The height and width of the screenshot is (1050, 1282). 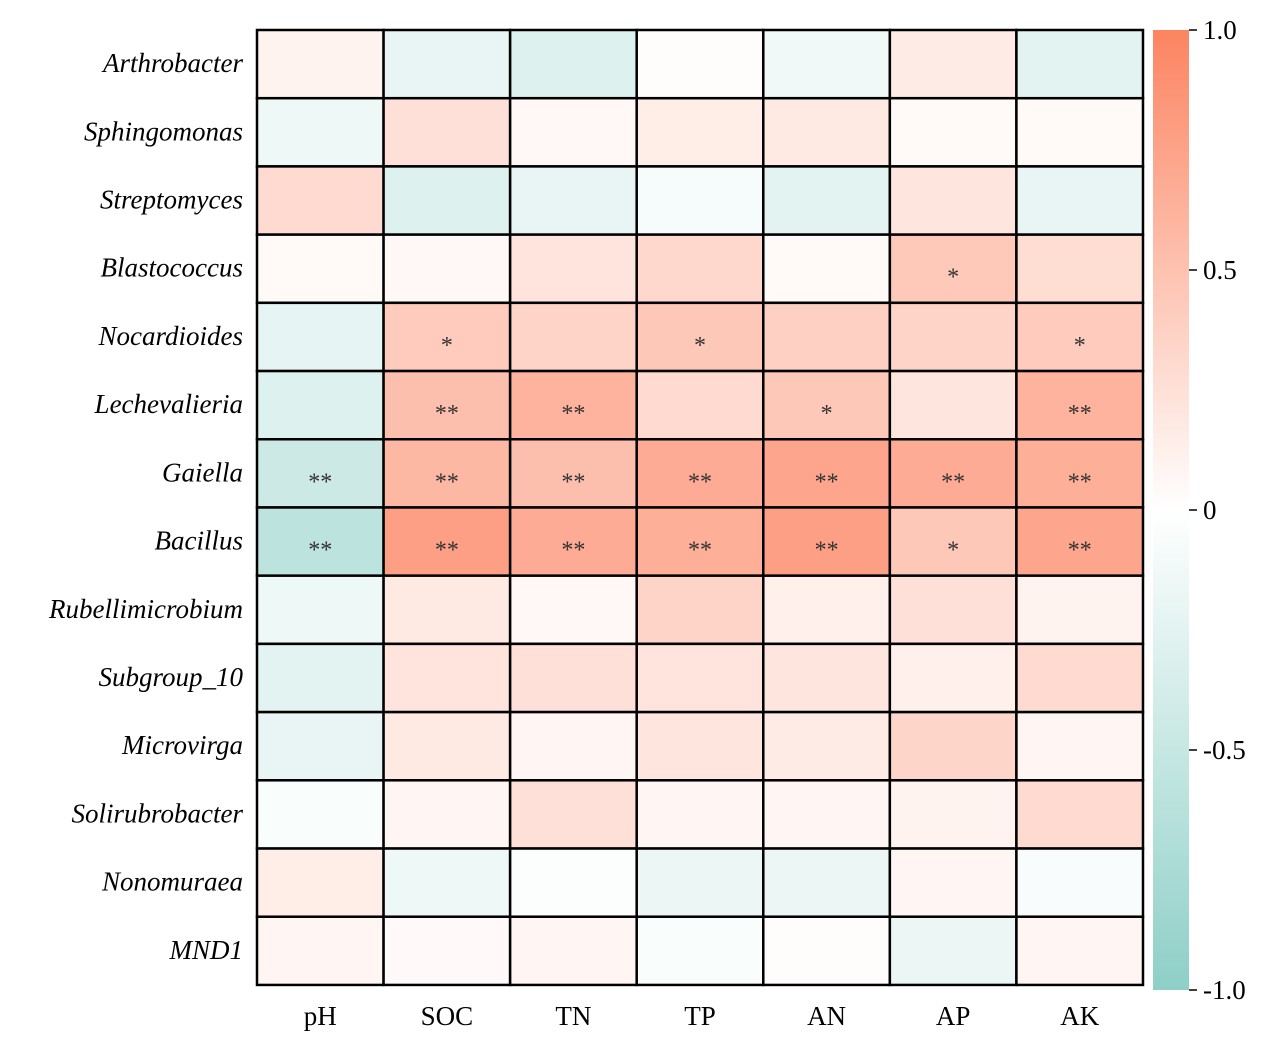 I want to click on column-label: AN, so click(x=826, y=1016).